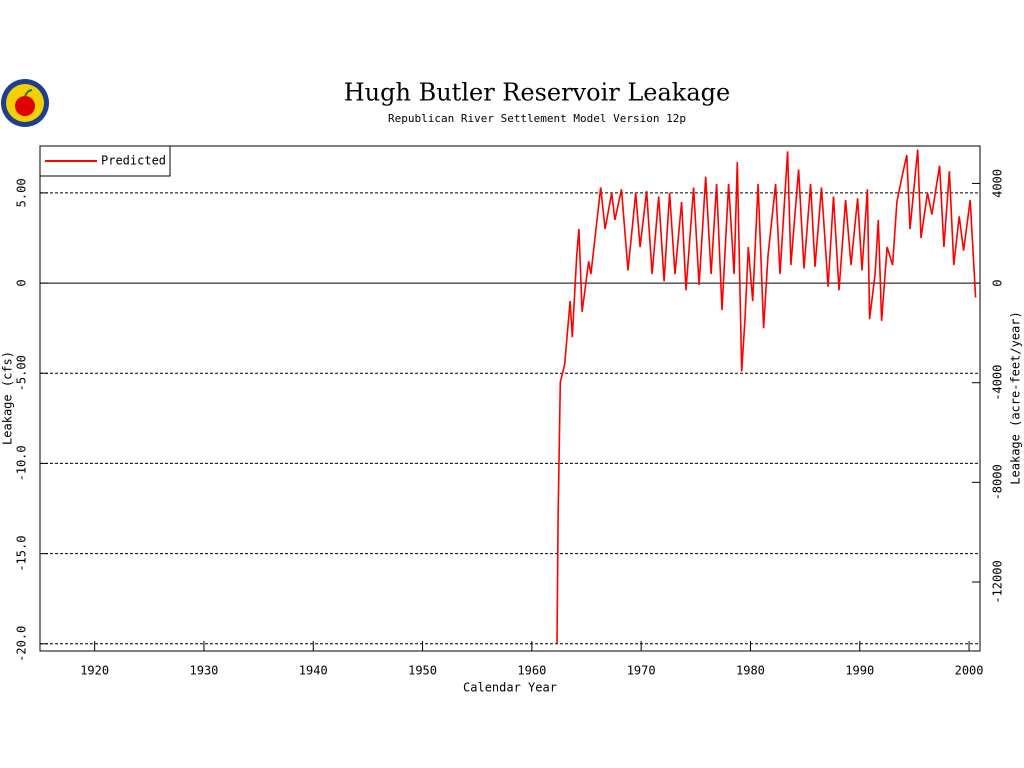  Describe the element at coordinates (750, 671) in the screenshot. I see `x-tick-label: 1980` at that location.